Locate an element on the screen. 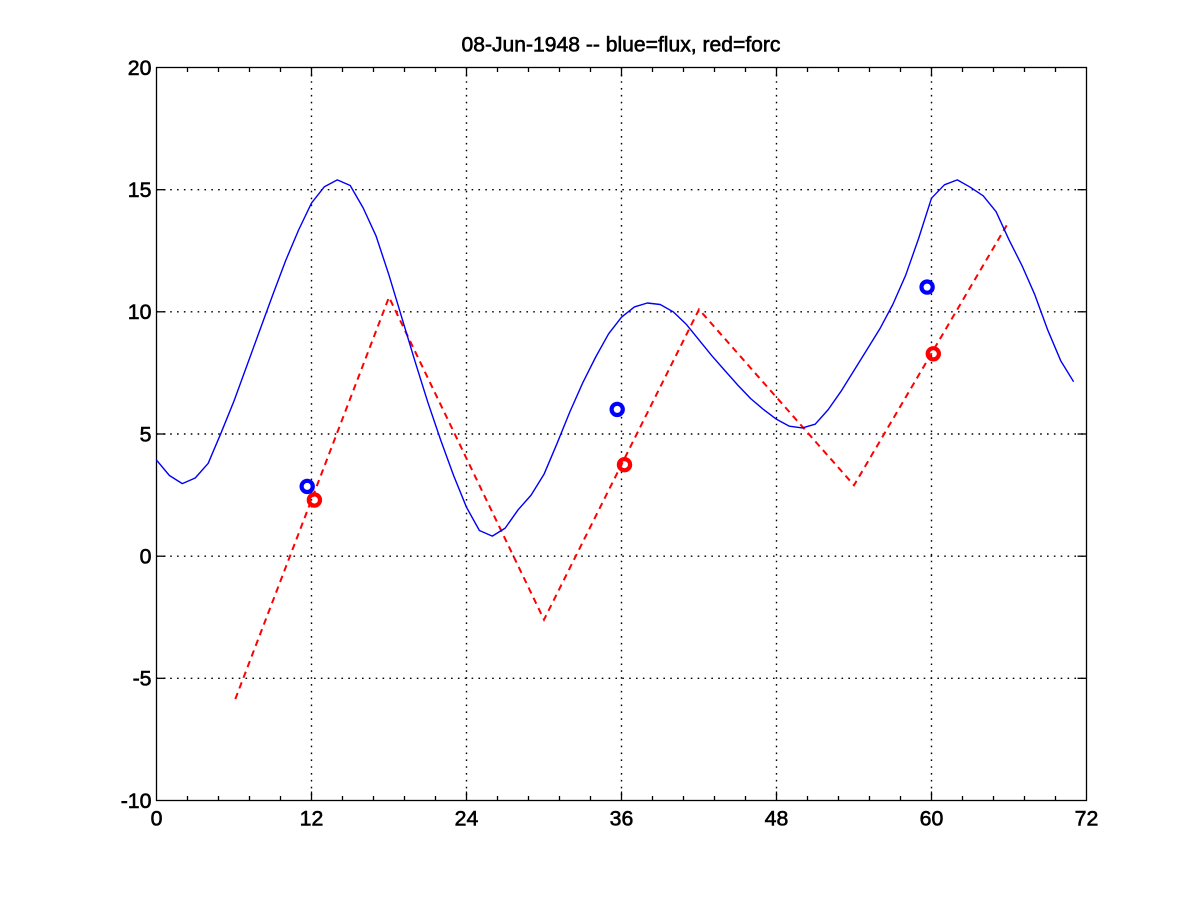 The width and height of the screenshot is (1200, 900). svg-text: -10 is located at coordinates (136, 801).